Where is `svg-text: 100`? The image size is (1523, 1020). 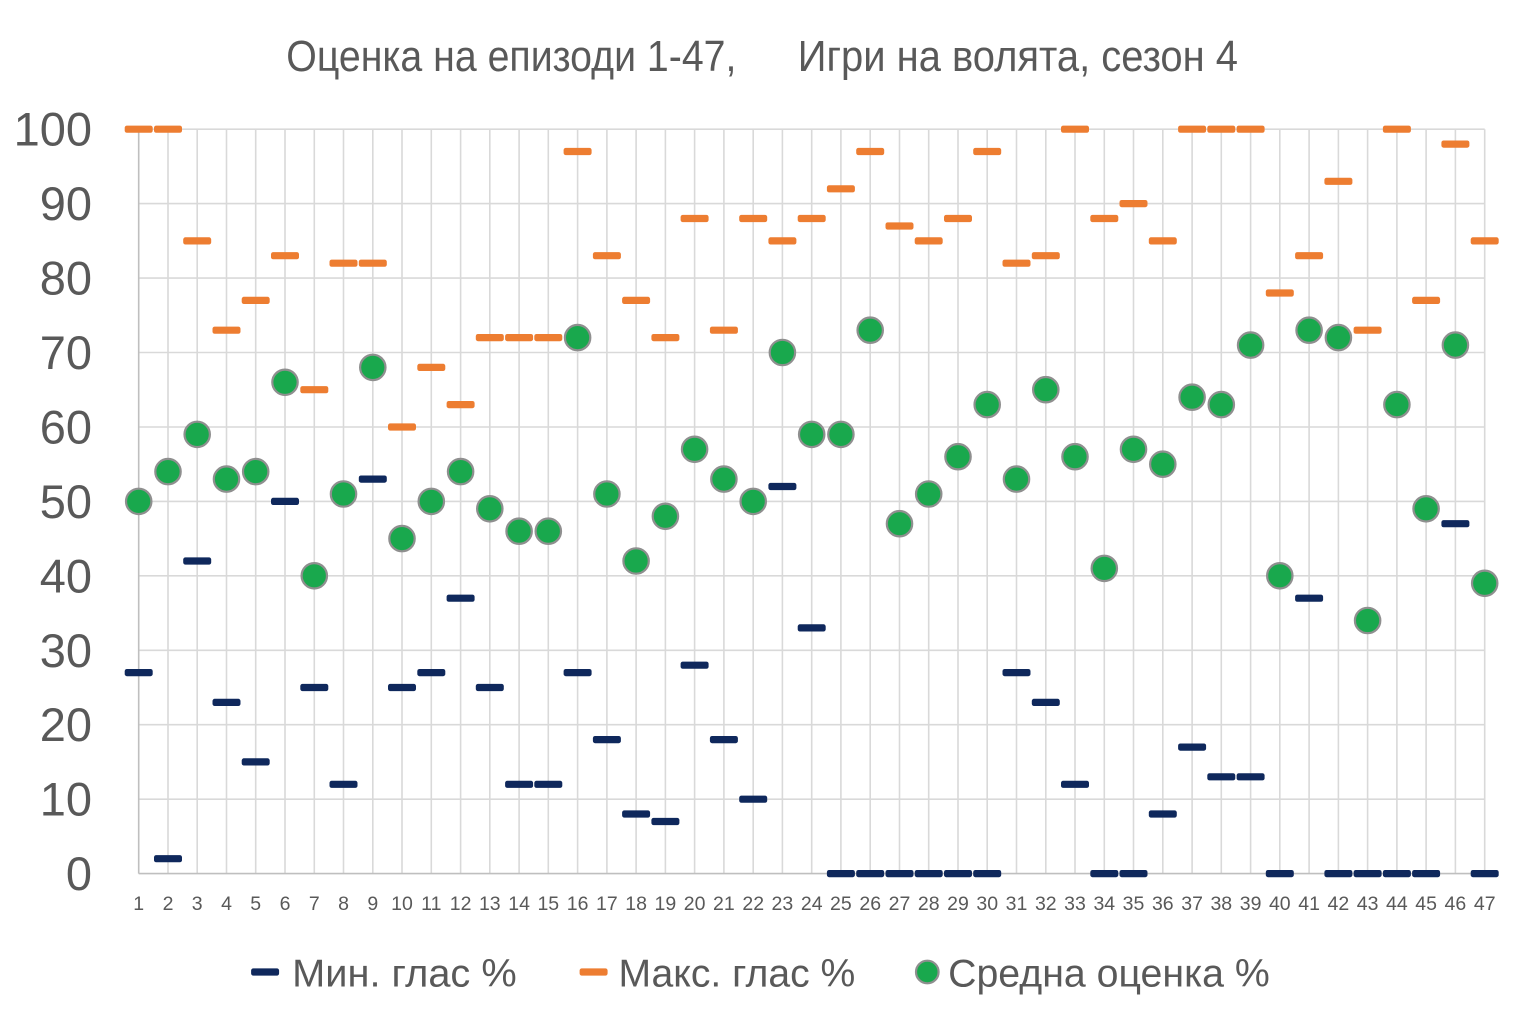
svg-text: 100 is located at coordinates (53, 129).